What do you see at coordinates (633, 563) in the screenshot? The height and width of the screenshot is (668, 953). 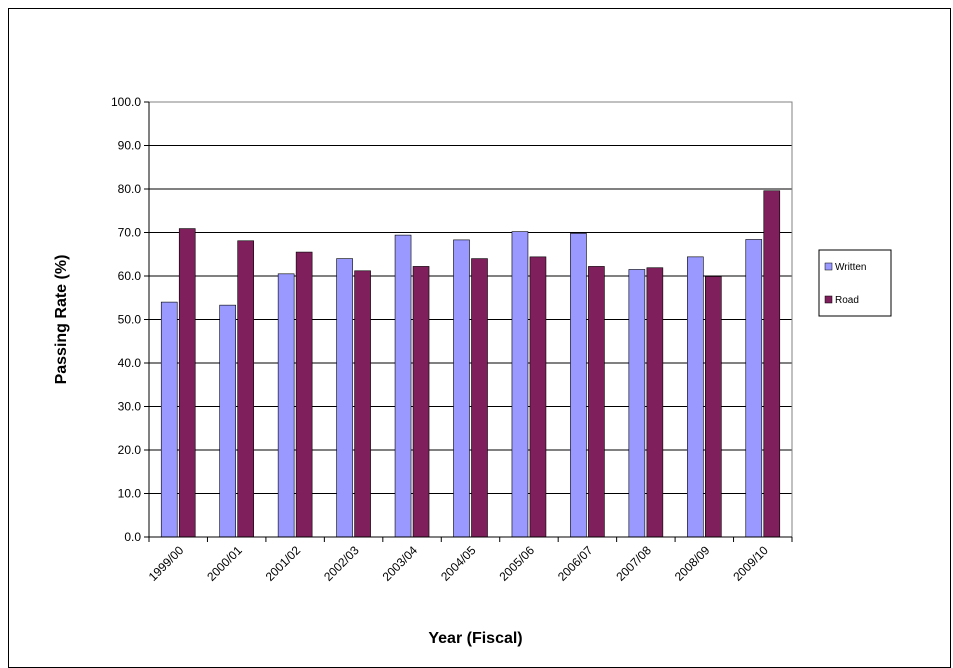 I see `x-tick-label: 2007/08` at bounding box center [633, 563].